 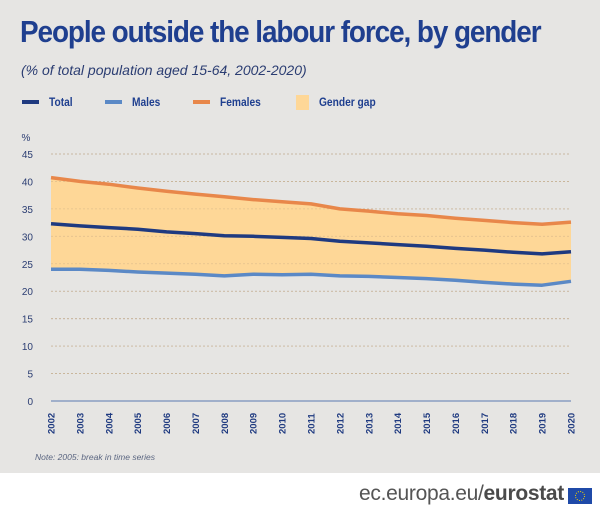 What do you see at coordinates (543, 423) in the screenshot?
I see `x-tick-label: 2019` at bounding box center [543, 423].